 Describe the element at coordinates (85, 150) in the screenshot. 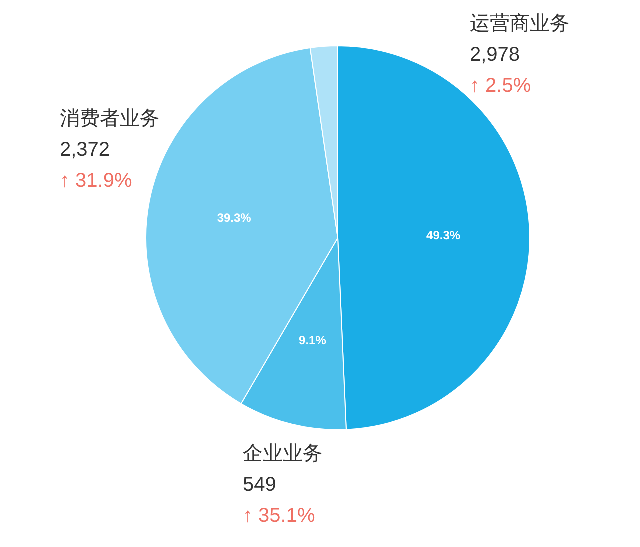

I see `text: 2,372` at that location.